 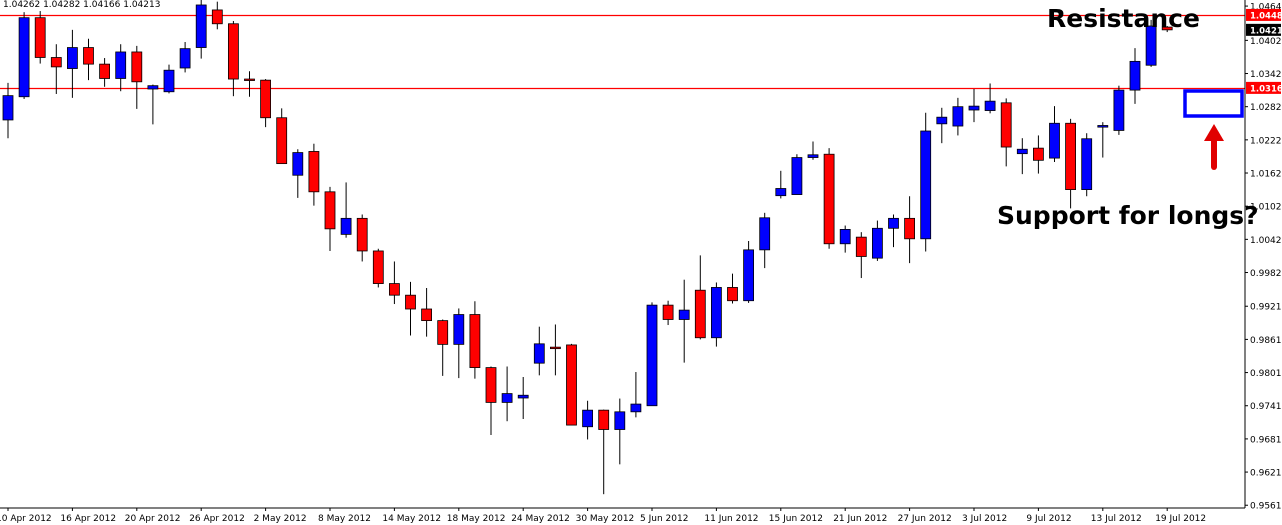 What do you see at coordinates (622, 52) in the screenshot?
I see `horizontal-lines` at bounding box center [622, 52].